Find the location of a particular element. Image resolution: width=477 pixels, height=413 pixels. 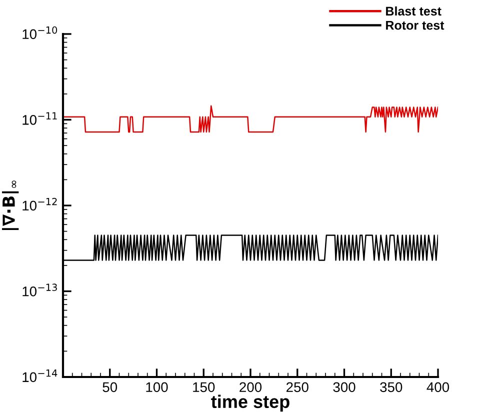

y-axis-title: |∇·B|$_{∞}$ is located at coordinates (10, 205).